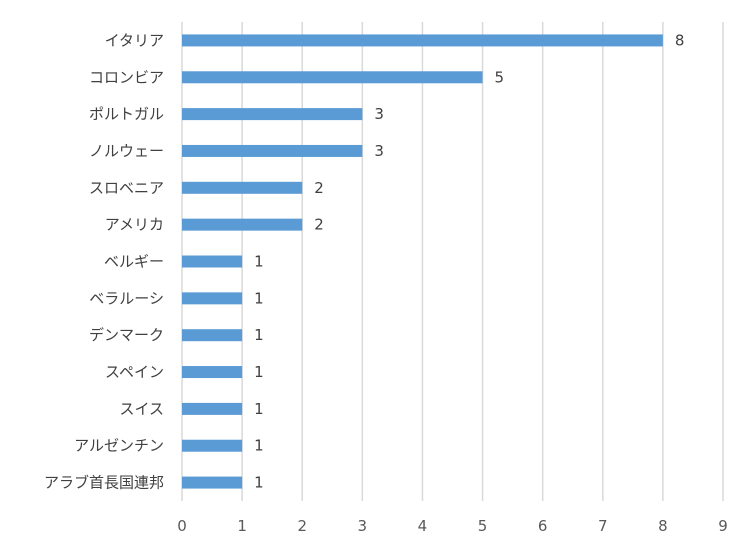  I want to click on category-label: ポルトガル, so click(126, 114).